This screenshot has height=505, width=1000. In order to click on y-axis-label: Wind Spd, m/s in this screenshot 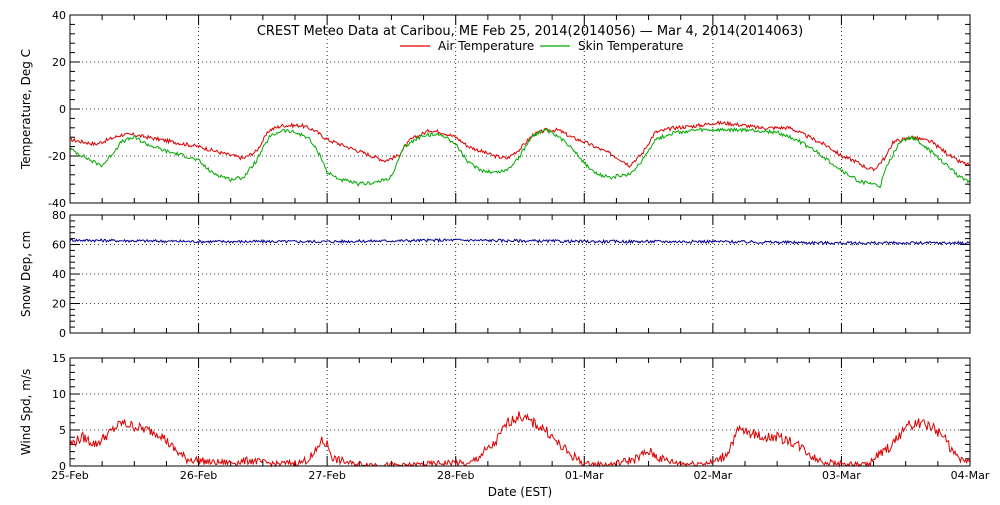, I will do `click(26, 412)`.